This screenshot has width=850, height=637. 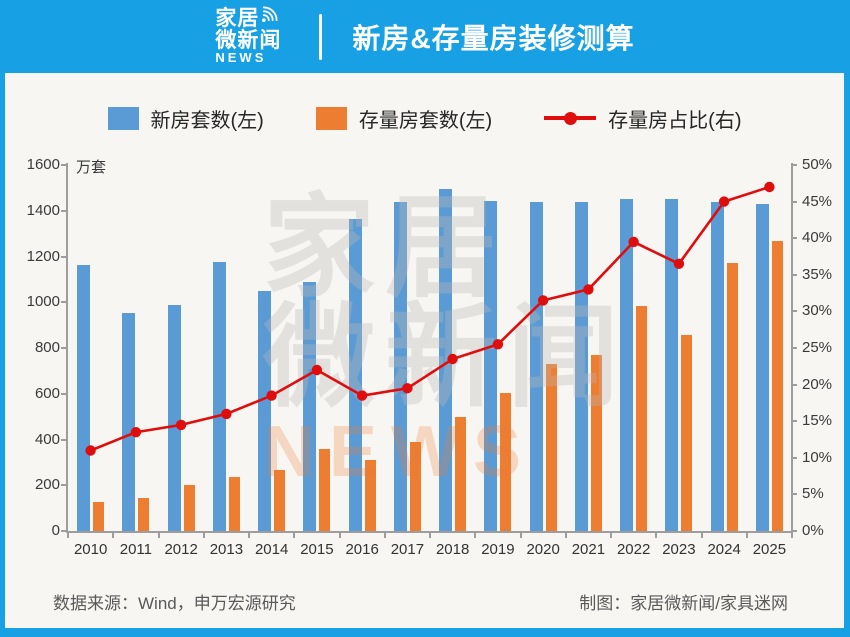 I want to click on legend-item-existing-homes: 存量房套数(左), so click(x=404, y=118).